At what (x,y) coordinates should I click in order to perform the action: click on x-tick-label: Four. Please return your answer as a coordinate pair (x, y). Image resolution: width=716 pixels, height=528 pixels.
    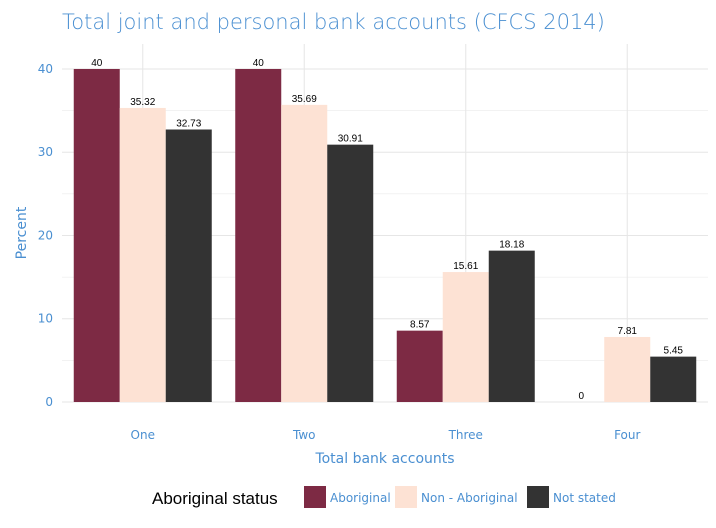
    Looking at the image, I should click on (627, 435).